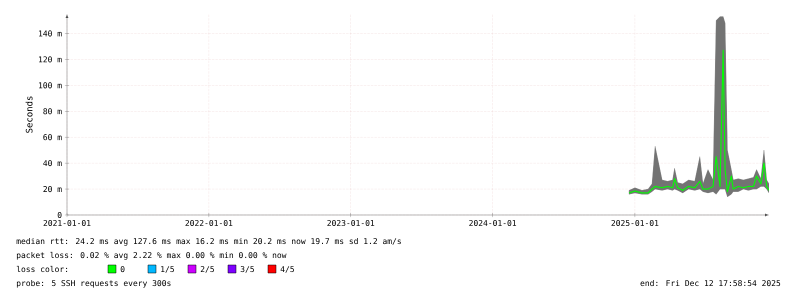  I want to click on y-axis-title: Seconds, so click(29, 114).